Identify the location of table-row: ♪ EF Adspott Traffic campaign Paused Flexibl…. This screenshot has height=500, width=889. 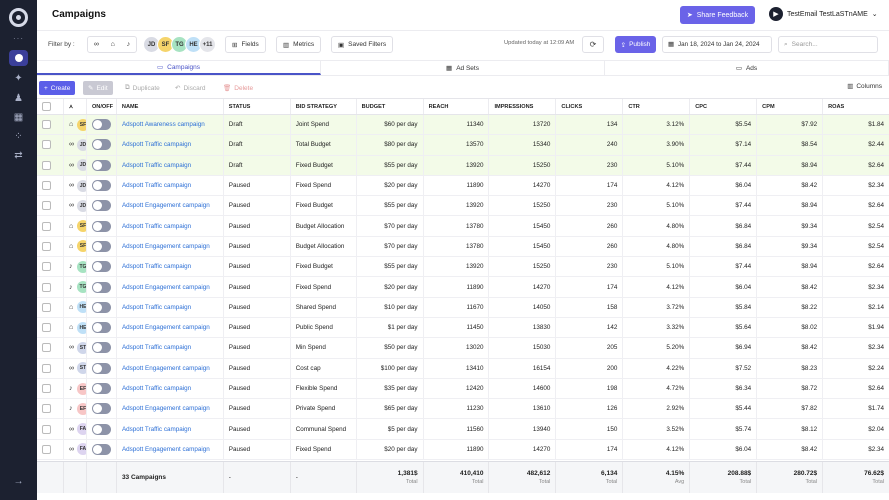
(463, 389).